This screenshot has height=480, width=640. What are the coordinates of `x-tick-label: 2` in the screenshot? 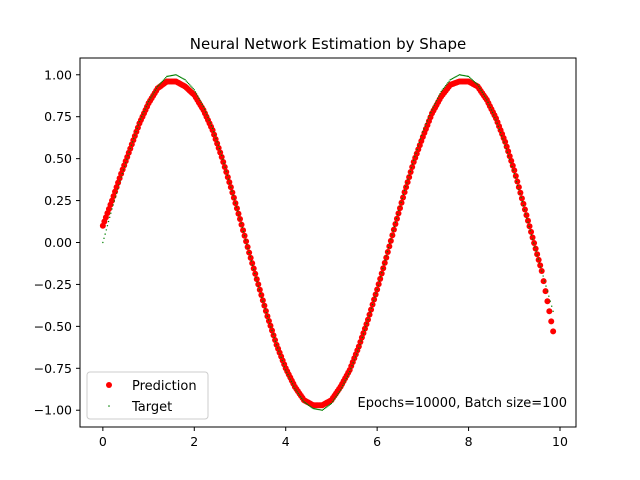 It's located at (194, 441).